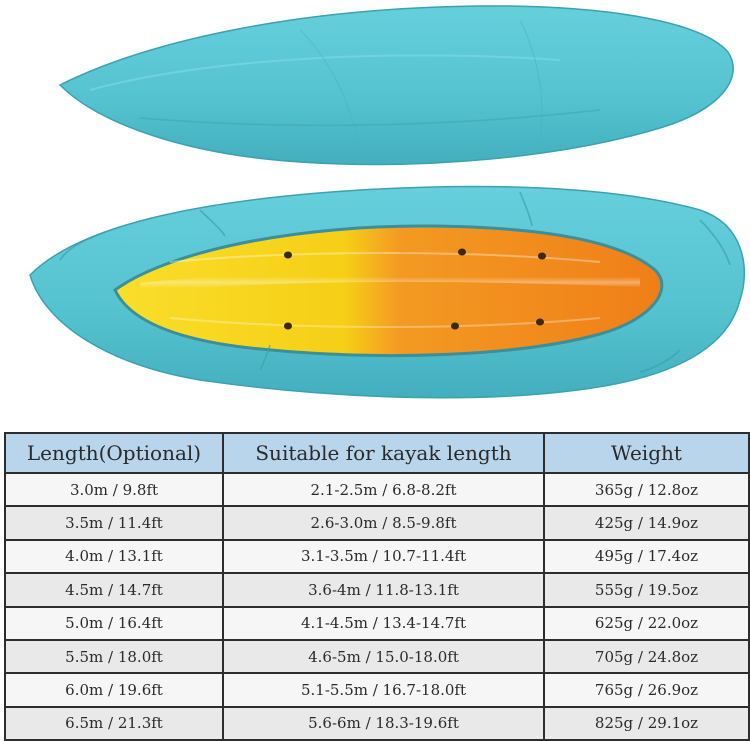 The image size is (750, 741). I want to click on cell-suitable-length: 5.6-6m / 18.3-19.6ft, so click(383, 723).